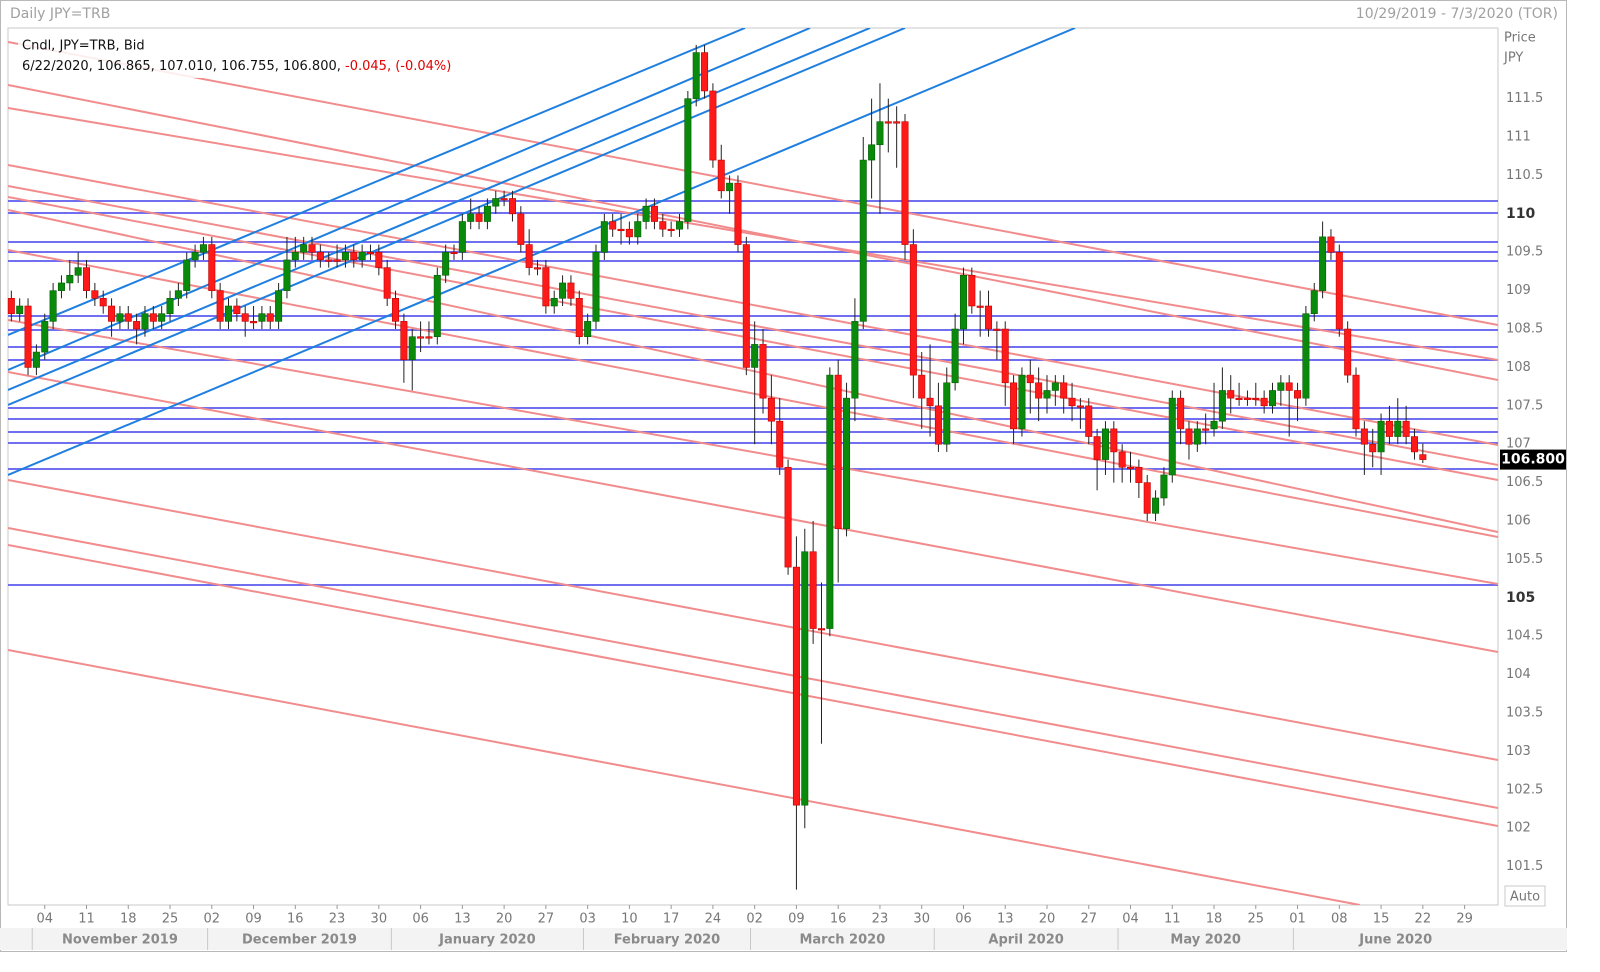 This screenshot has width=1600, height=972. Describe the element at coordinates (462, 919) in the screenshot. I see `x-tick-label: 13` at that location.